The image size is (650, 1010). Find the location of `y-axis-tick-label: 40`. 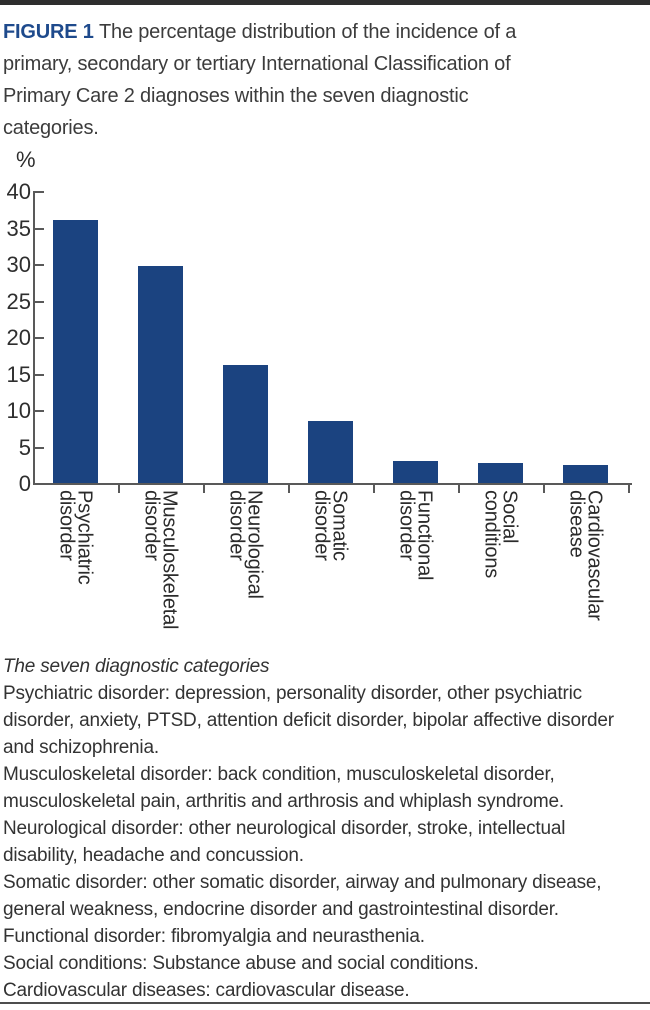

y-axis-tick-label: 40 is located at coordinates (18, 191).